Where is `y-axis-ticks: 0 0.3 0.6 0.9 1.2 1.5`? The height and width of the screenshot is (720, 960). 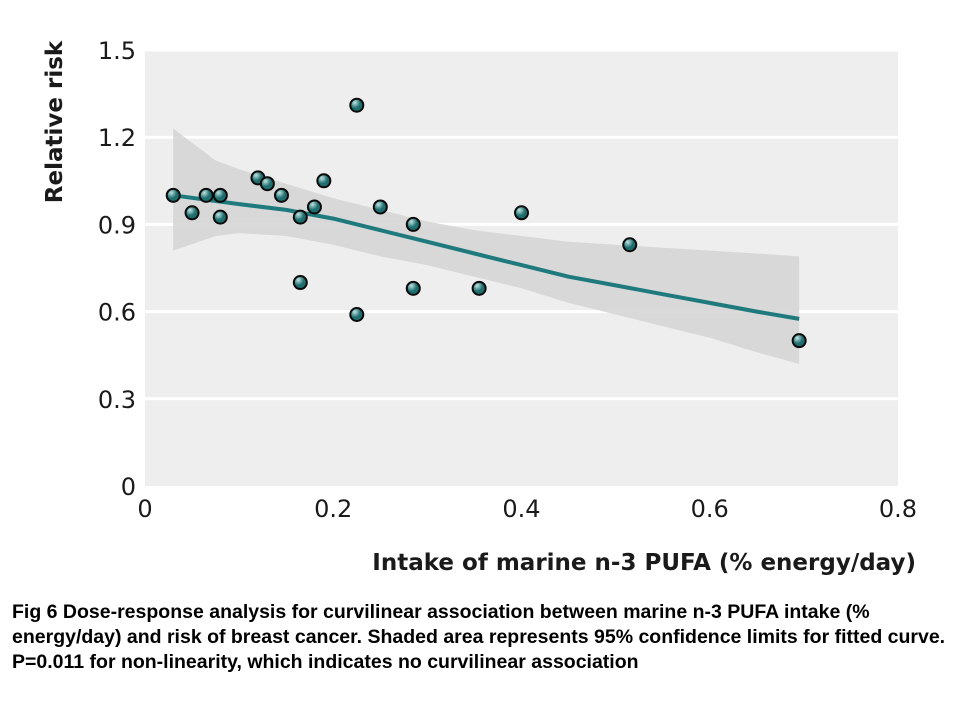
y-axis-ticks: 0 0.3 0.6 0.9 1.2 1.5 is located at coordinates (117, 269).